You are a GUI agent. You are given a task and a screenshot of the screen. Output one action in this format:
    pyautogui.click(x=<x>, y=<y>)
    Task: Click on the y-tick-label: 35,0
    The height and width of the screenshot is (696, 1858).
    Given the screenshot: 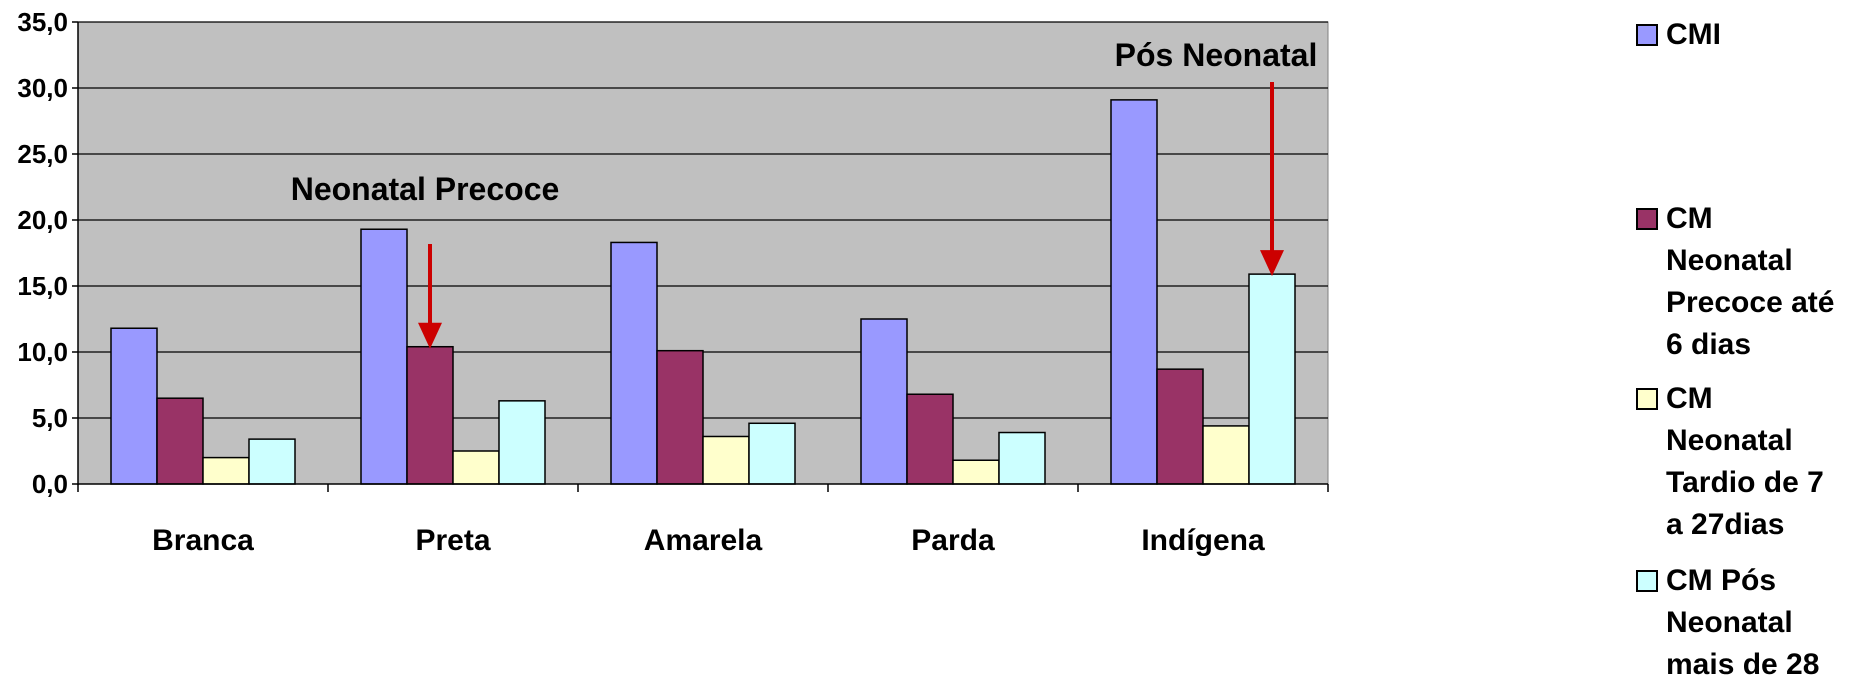 What is the action you would take?
    pyautogui.click(x=42, y=22)
    